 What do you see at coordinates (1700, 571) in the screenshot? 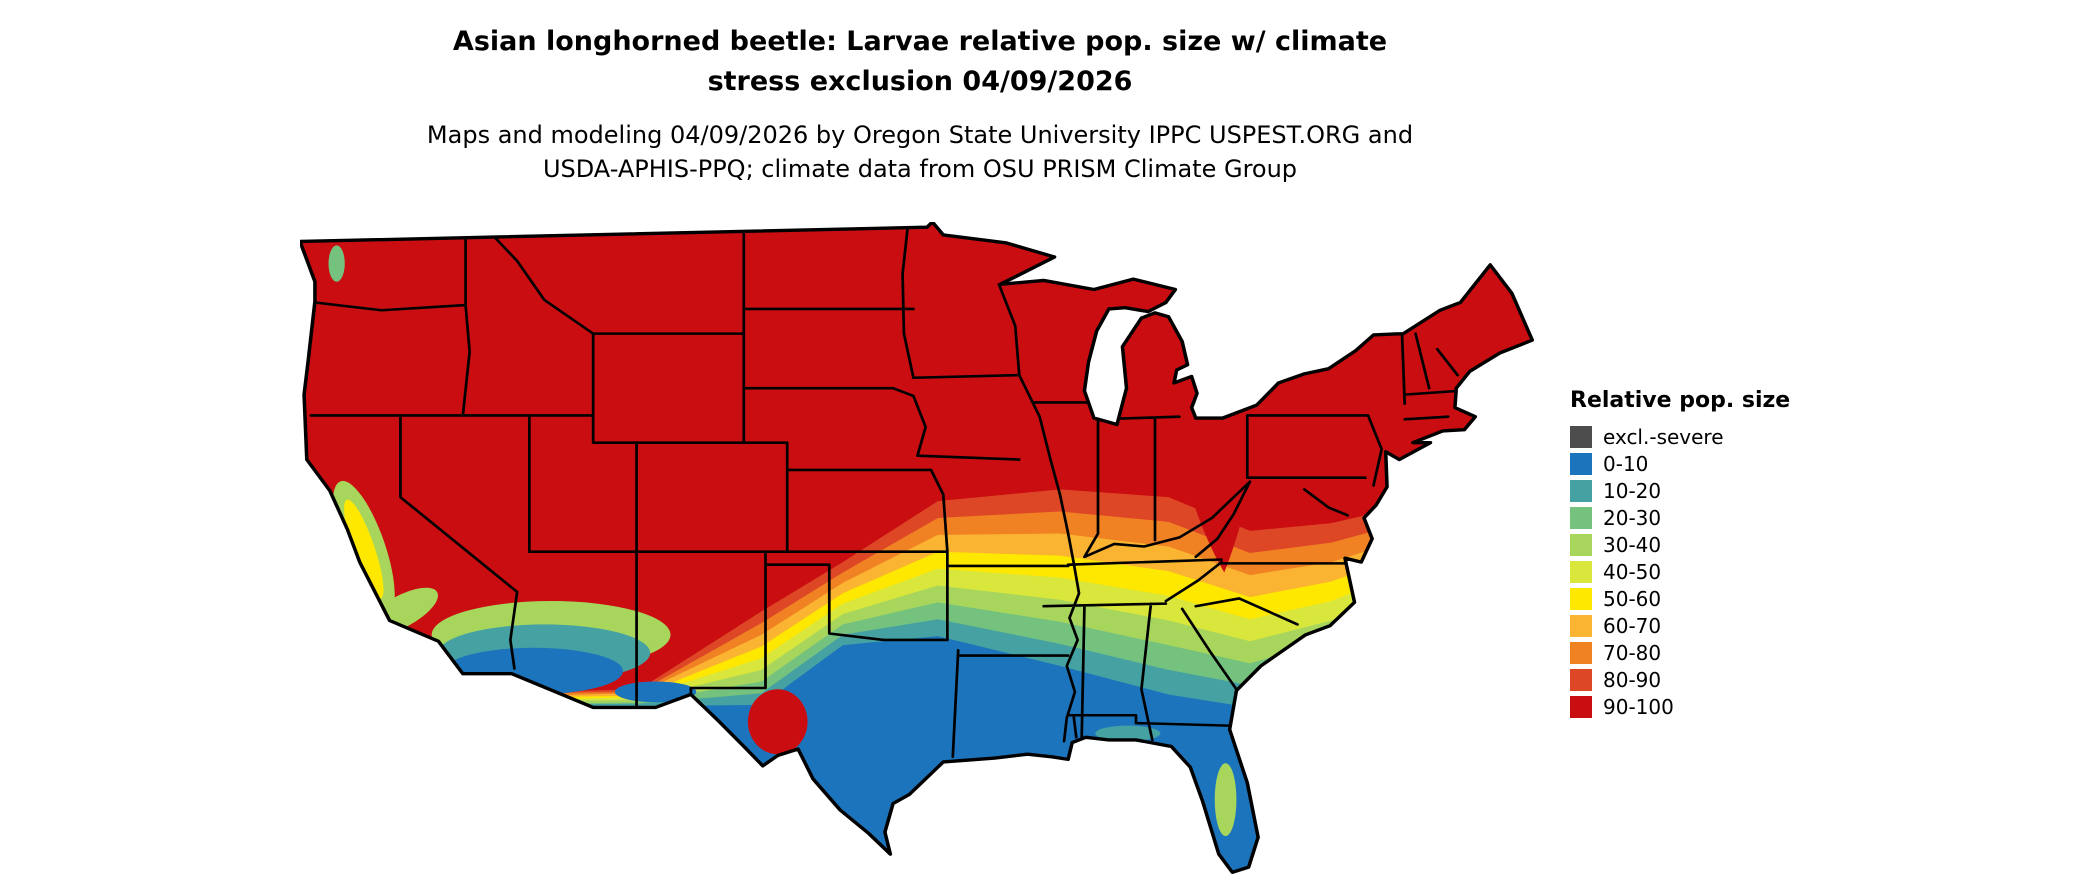
I see `legend-item-40-50: 40-50` at bounding box center [1700, 571].